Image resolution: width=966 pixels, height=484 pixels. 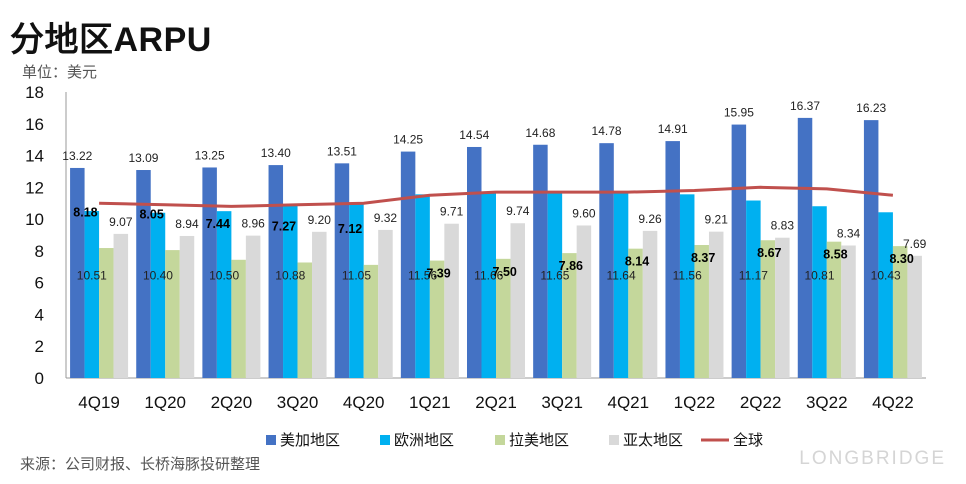 I want to click on y-tick-label: 8, so click(x=39, y=251).